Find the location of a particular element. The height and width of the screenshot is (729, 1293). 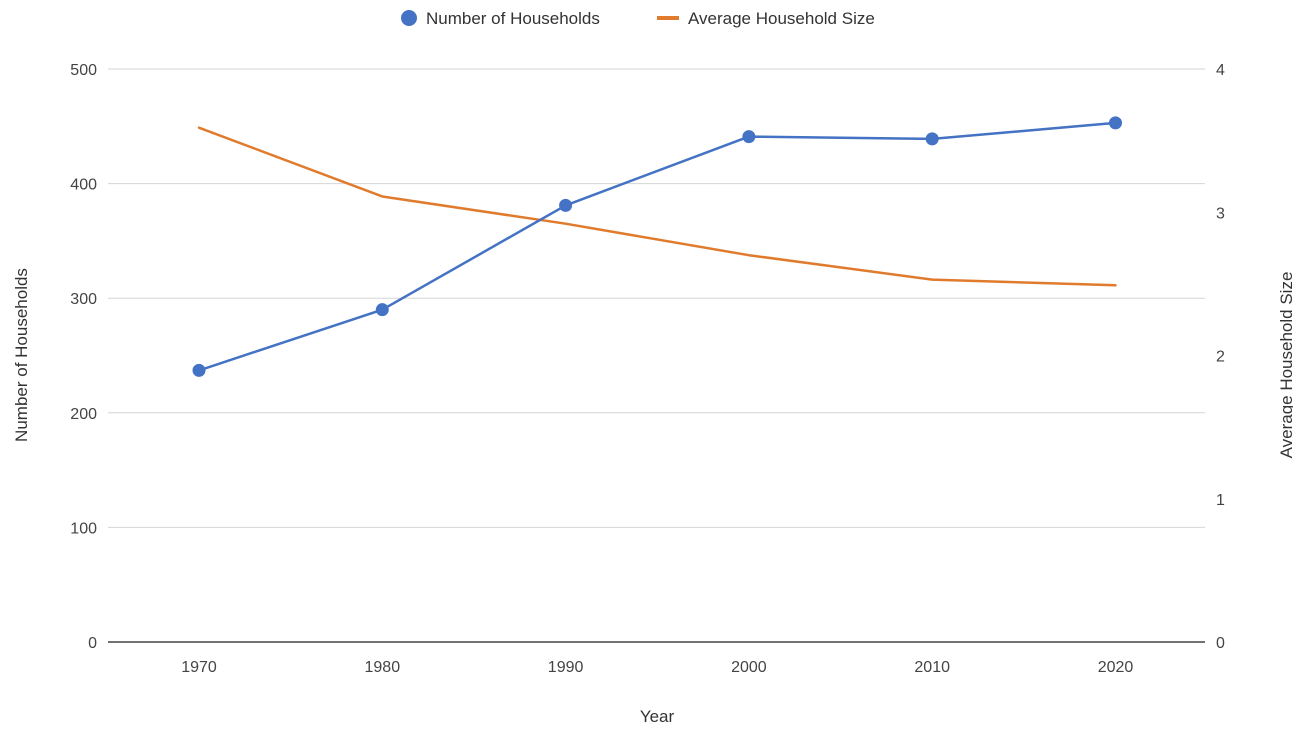

x-tick-label: 1970 is located at coordinates (199, 667).